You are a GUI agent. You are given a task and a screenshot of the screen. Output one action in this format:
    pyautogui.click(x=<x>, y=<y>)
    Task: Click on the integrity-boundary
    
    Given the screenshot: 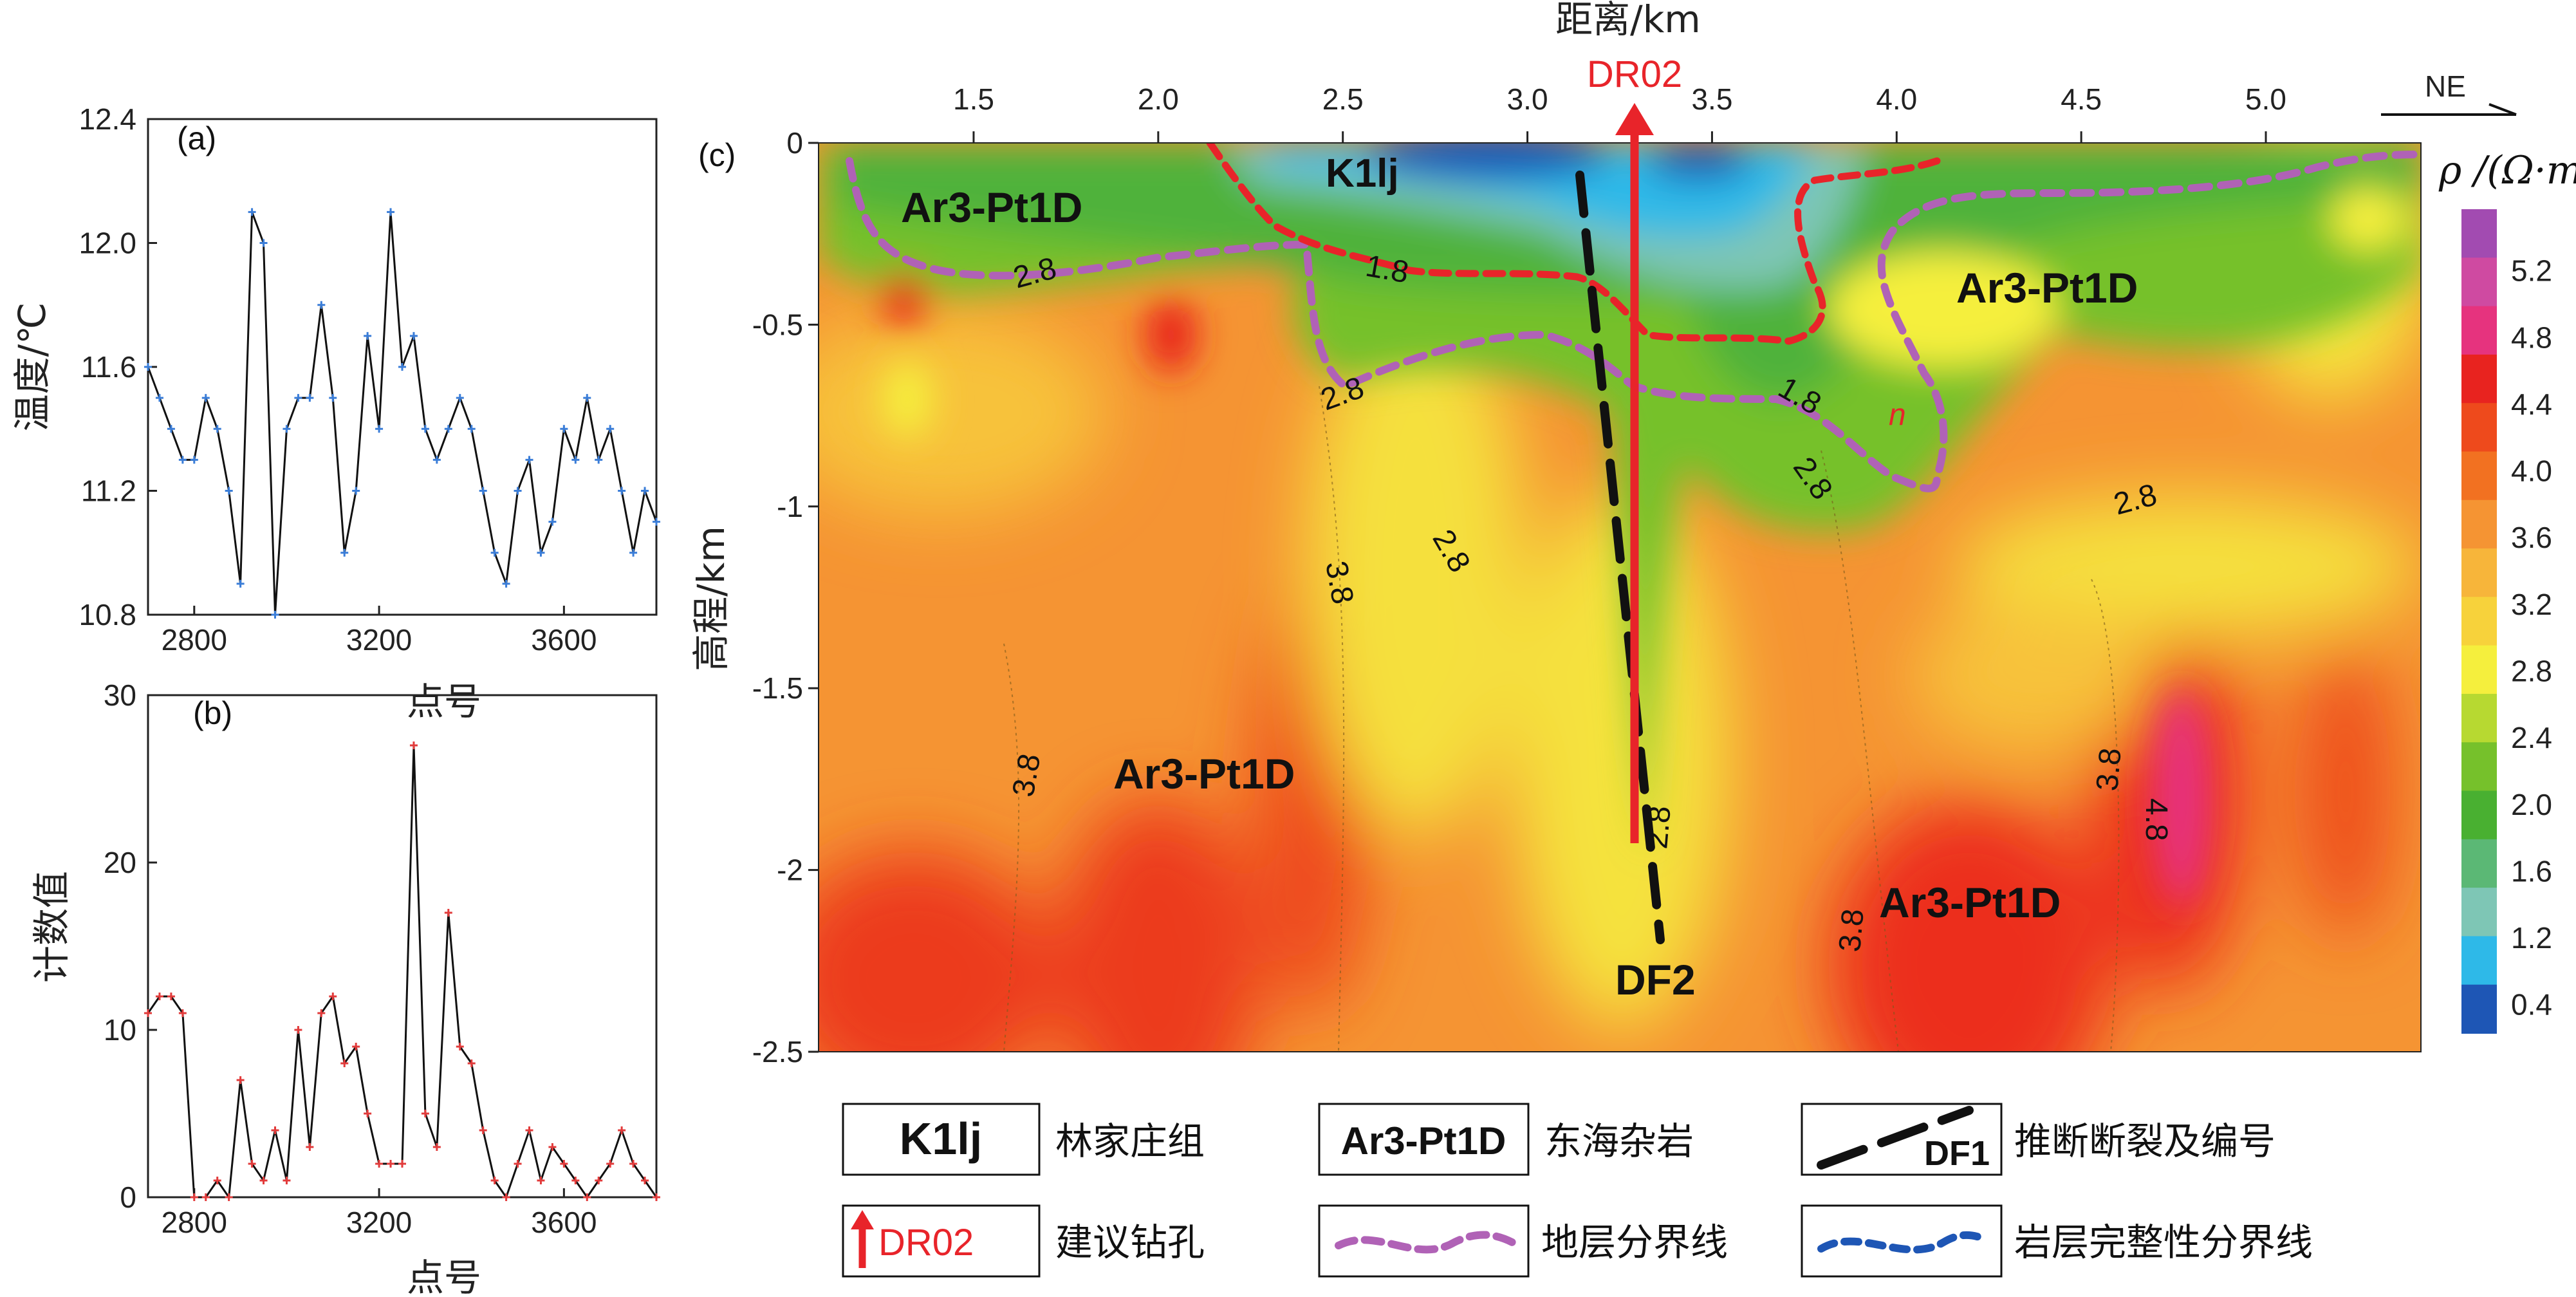 What is the action you would take?
    pyautogui.click(x=1574, y=244)
    